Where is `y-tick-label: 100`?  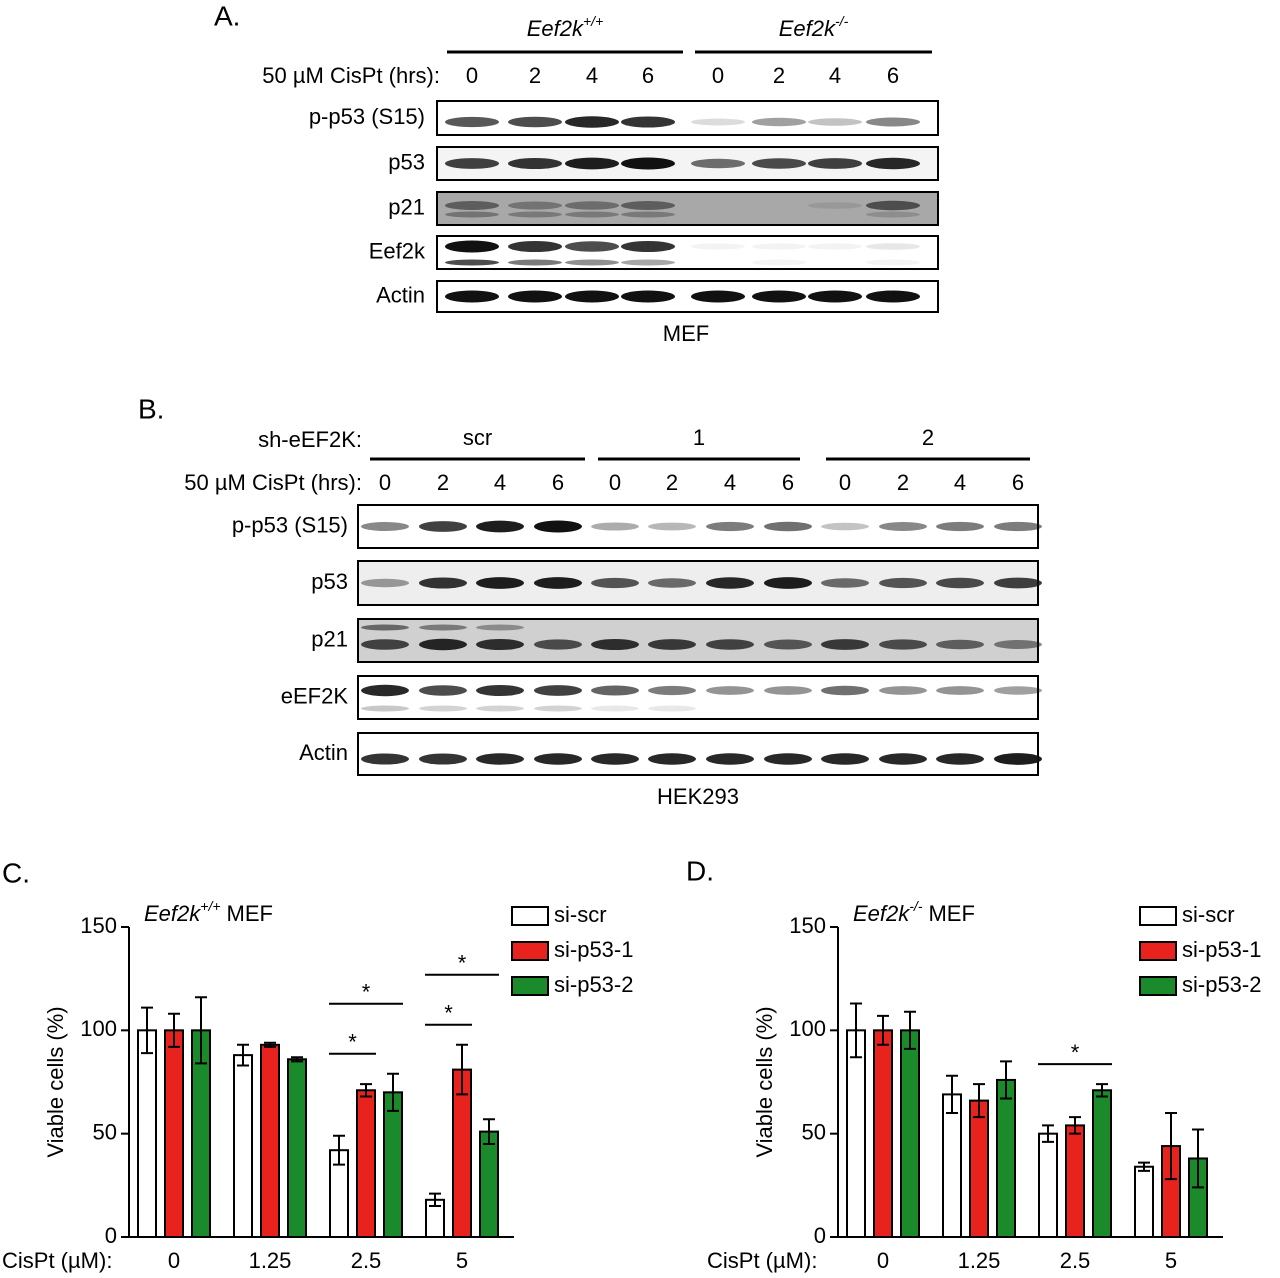 y-tick-label: 100 is located at coordinates (98, 1028).